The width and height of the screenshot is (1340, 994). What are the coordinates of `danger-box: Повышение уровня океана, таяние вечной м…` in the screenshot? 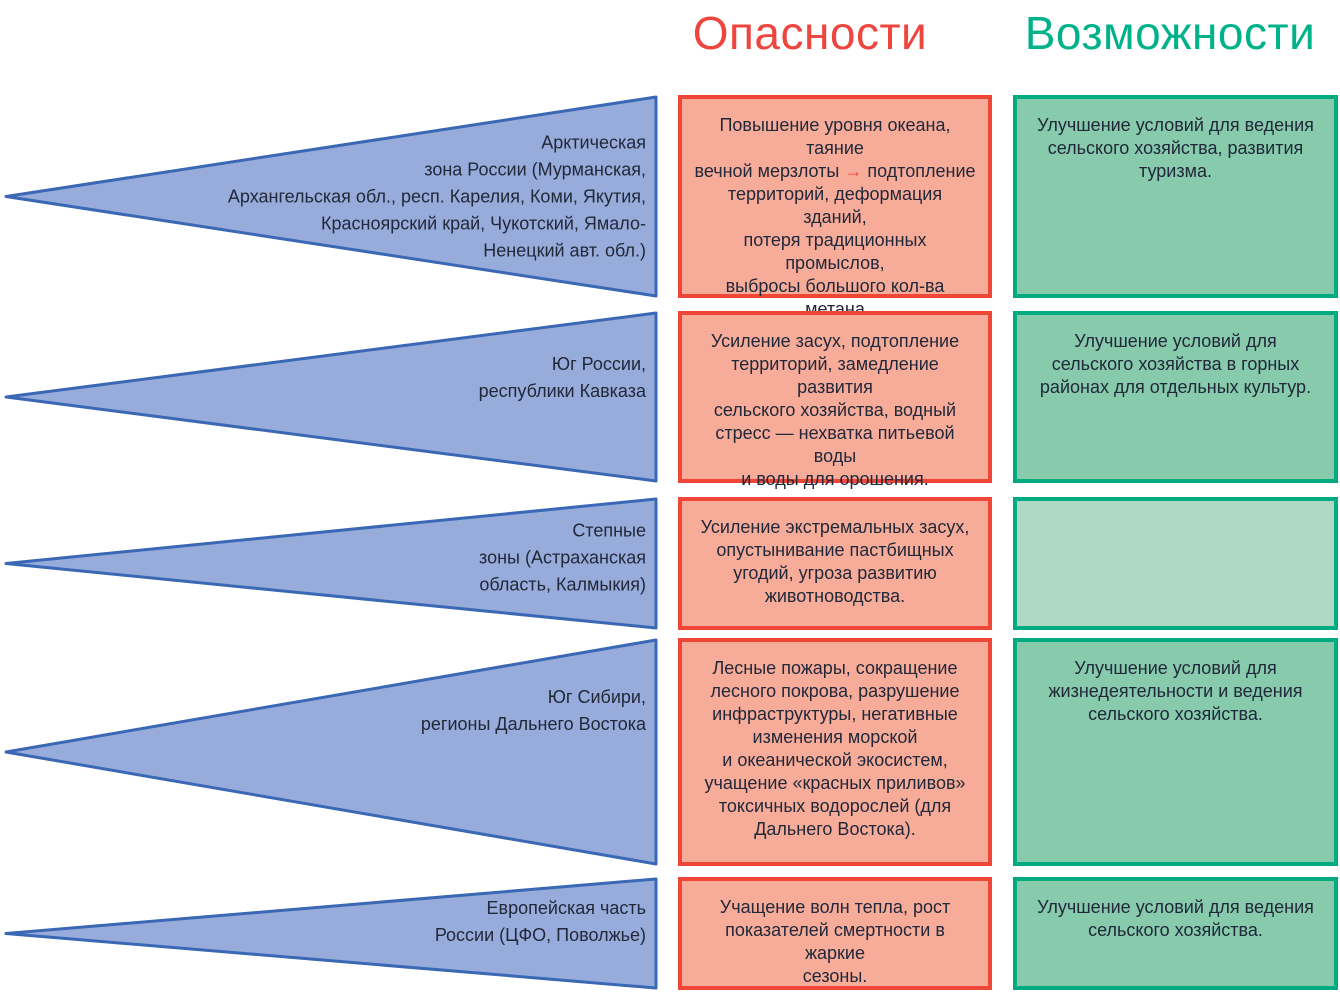 It's located at (835, 218).